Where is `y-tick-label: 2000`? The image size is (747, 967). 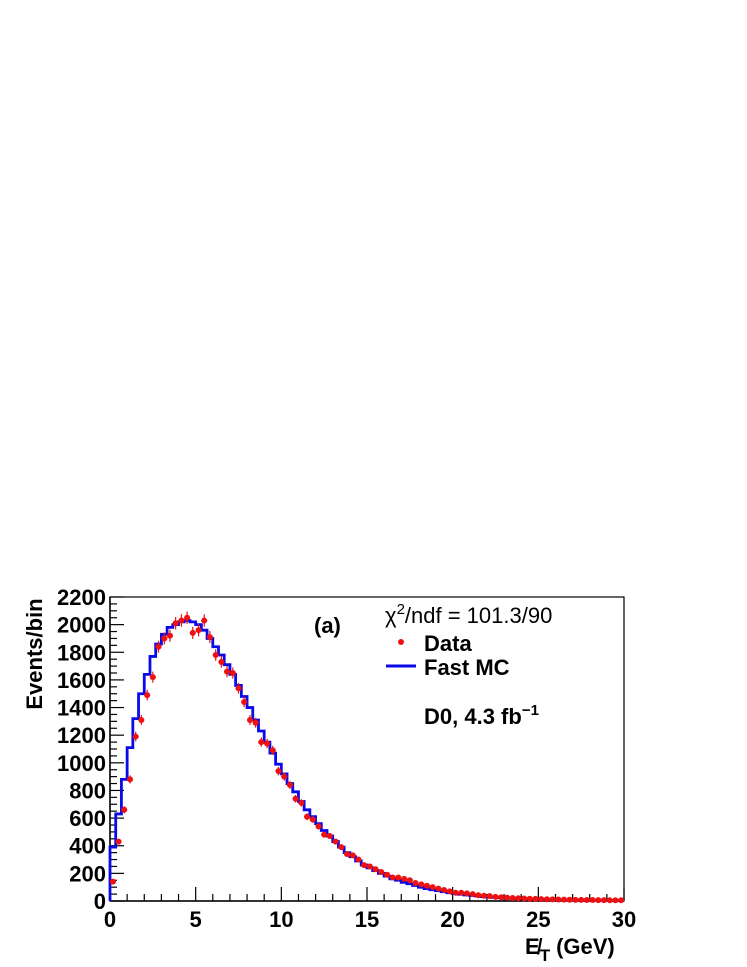
y-tick-label: 2000 is located at coordinates (81, 625).